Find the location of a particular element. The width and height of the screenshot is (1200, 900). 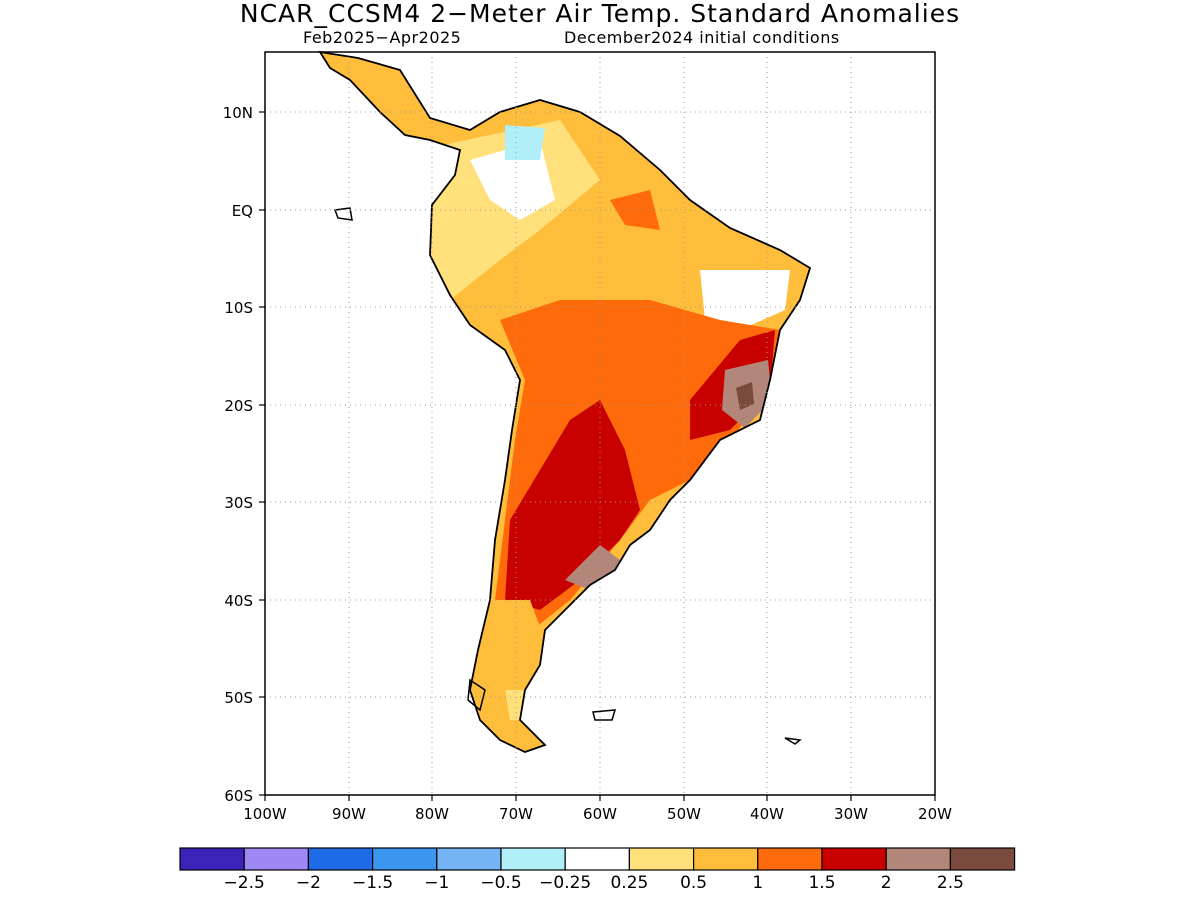

lon-label-50w: 50W is located at coordinates (684, 814).